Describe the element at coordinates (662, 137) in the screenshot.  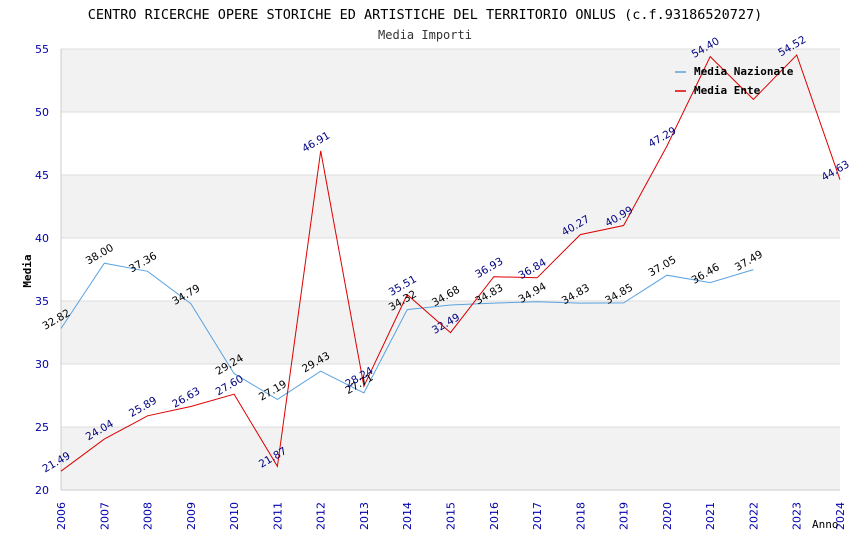
I see `data-label-media-ente-2020: 47.29` at that location.